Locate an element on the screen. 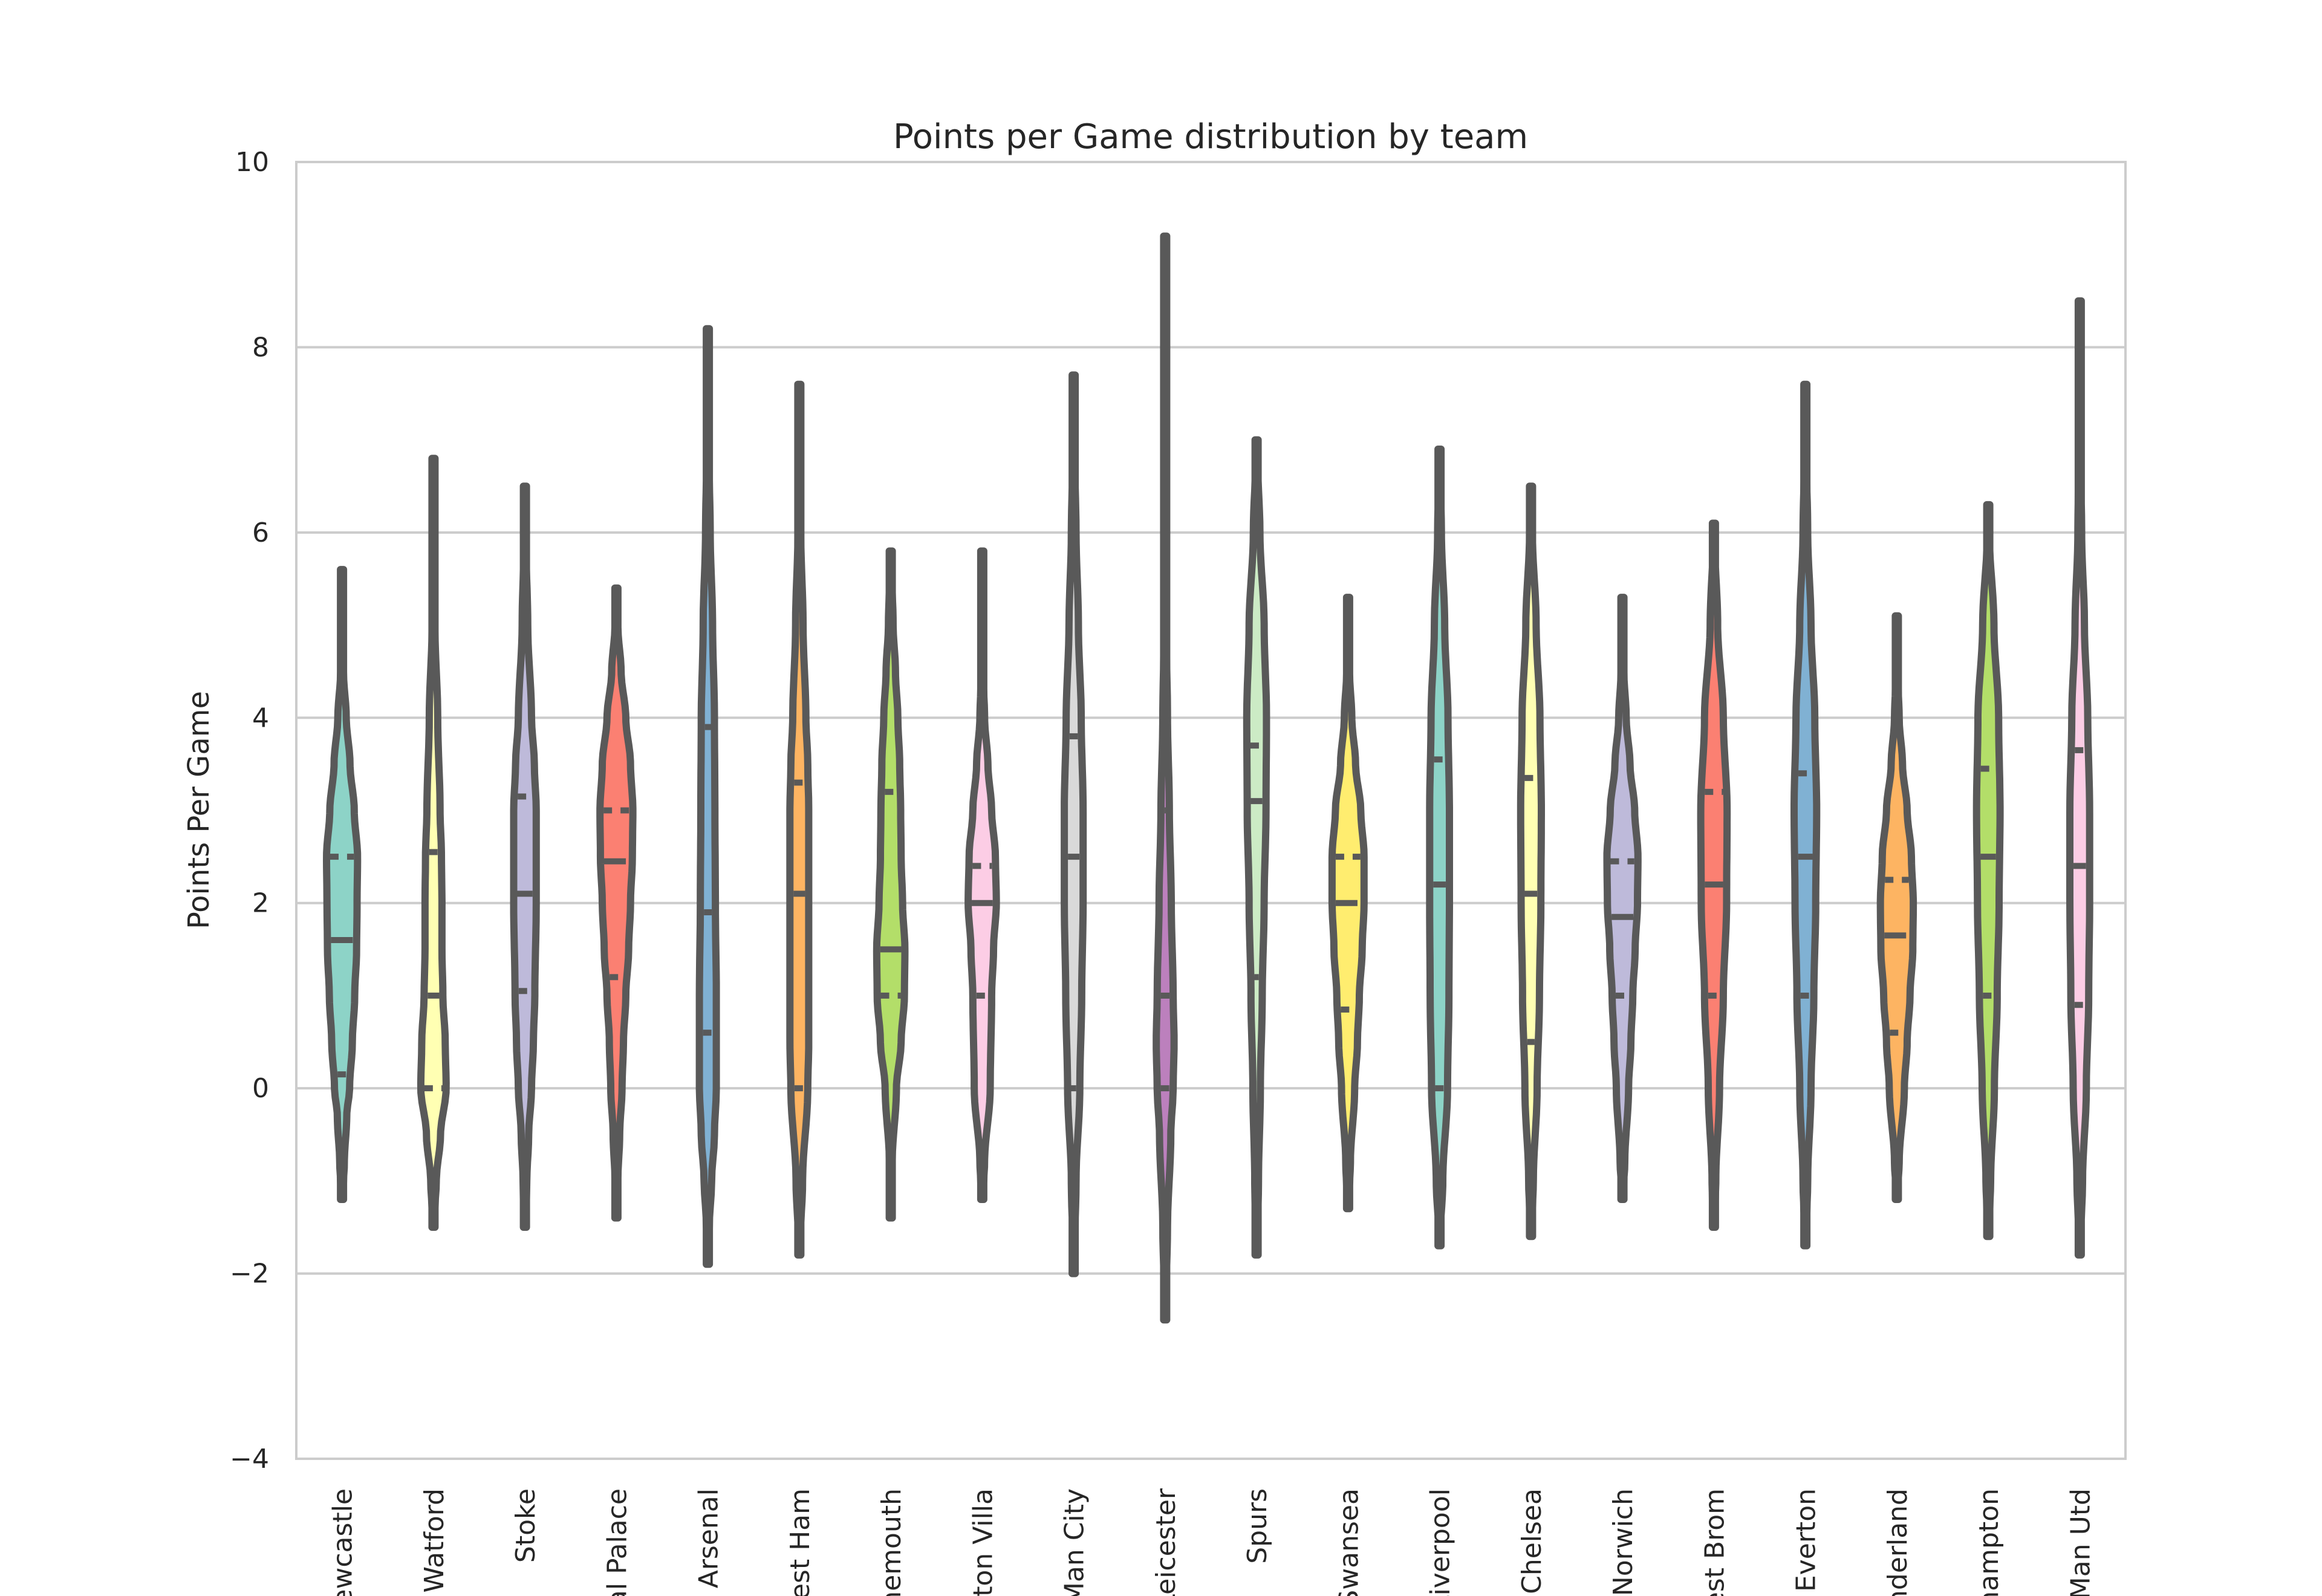  violin-southampton is located at coordinates (1988, 871).